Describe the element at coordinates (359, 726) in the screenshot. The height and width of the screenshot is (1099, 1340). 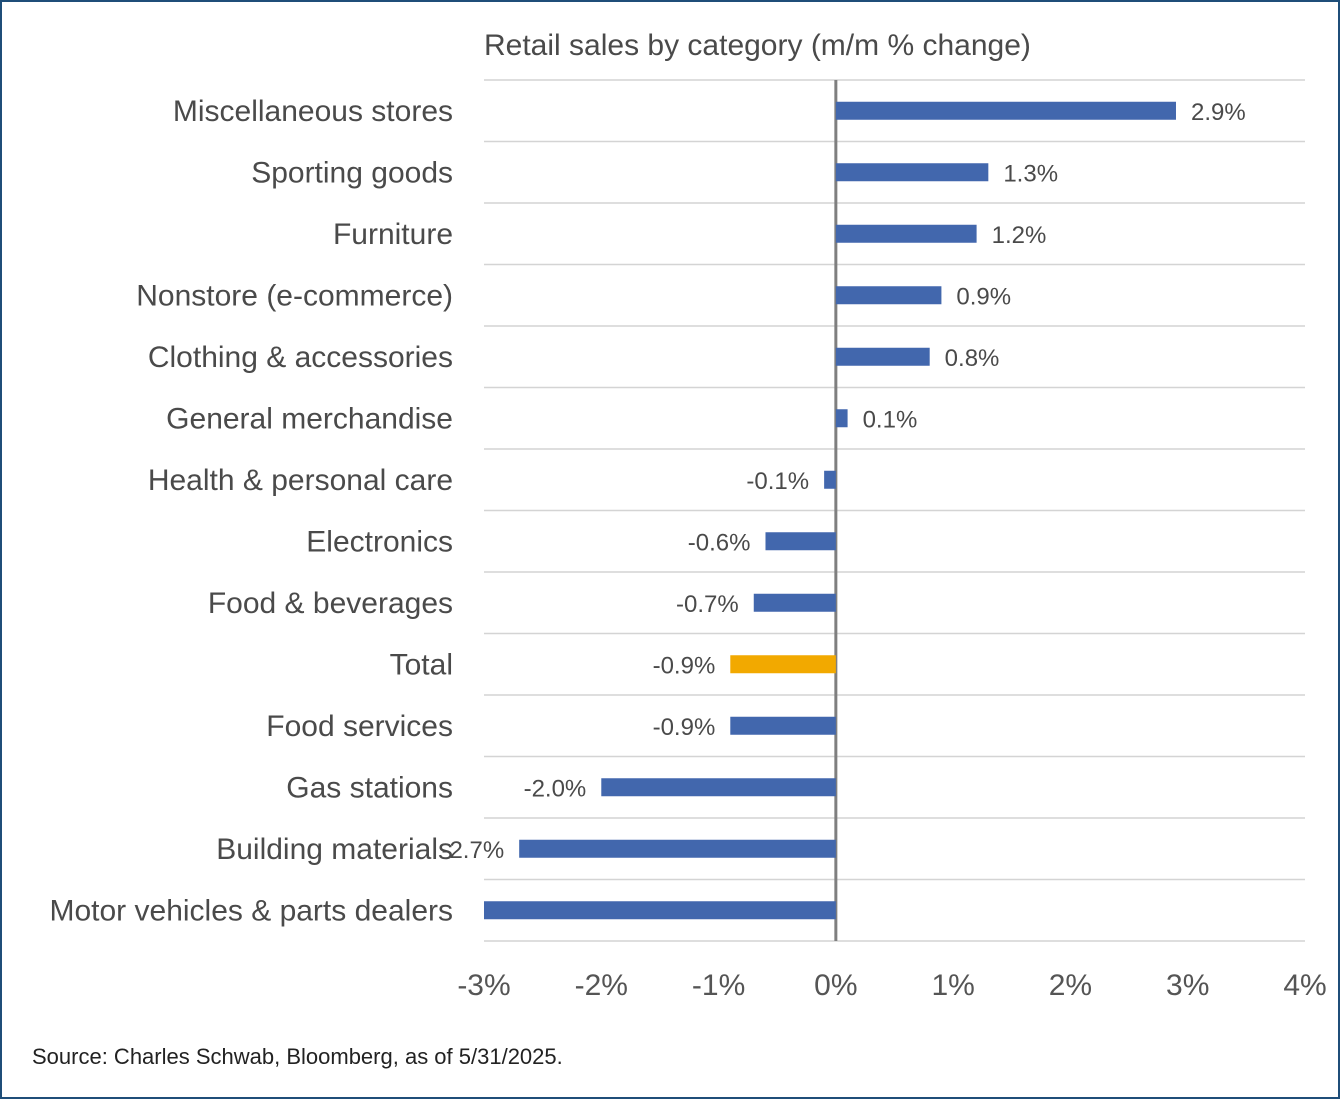
I see `category-label: Food services` at that location.